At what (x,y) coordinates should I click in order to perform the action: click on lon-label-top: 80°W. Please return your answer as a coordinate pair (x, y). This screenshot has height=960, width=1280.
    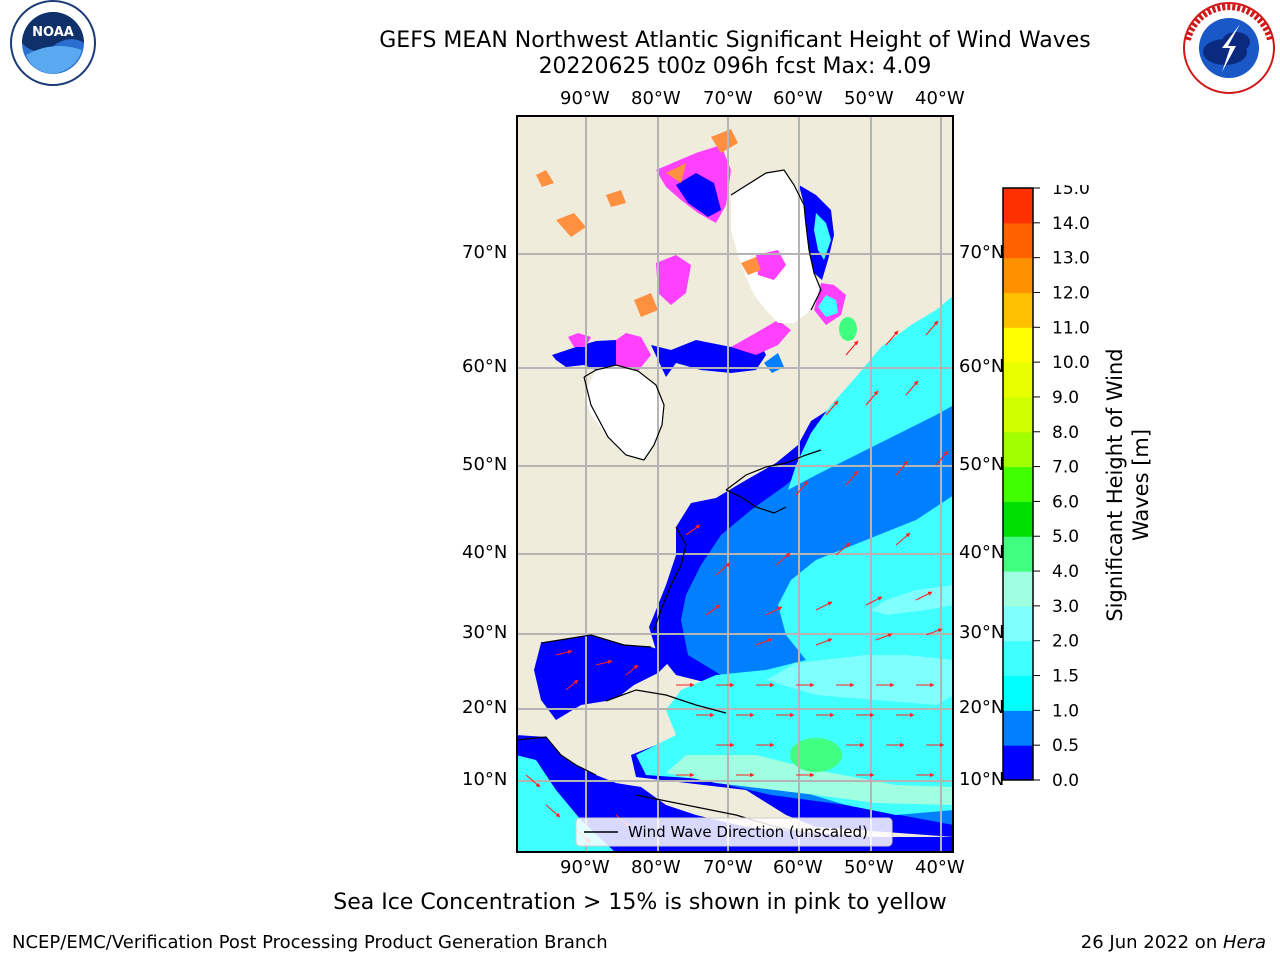
    Looking at the image, I should click on (656, 98).